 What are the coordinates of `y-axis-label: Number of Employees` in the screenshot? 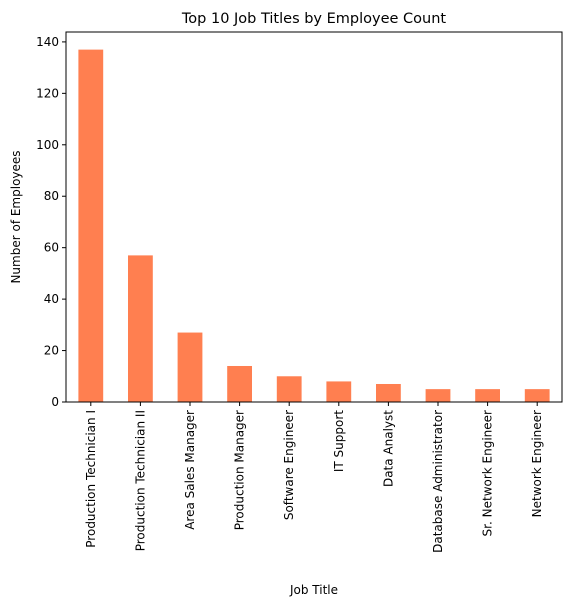 It's located at (16, 216).